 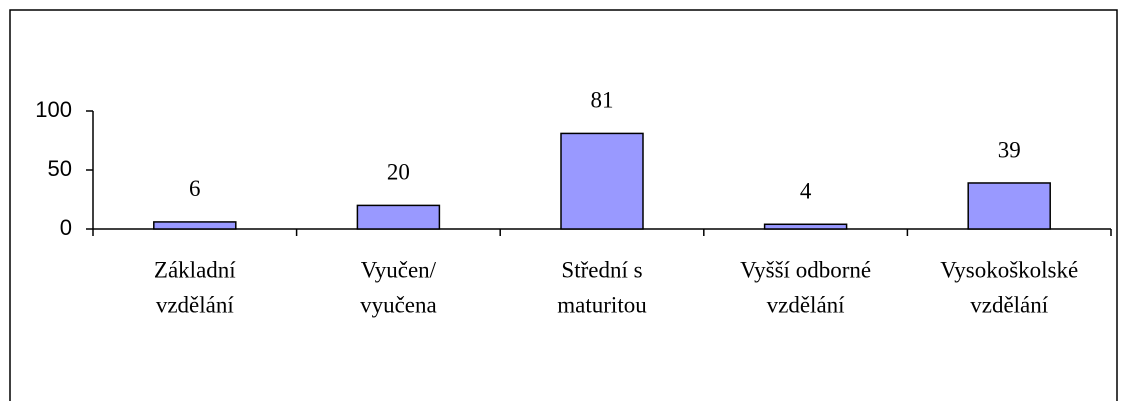 I want to click on x-tick-label: Vyučen/, so click(x=399, y=269).